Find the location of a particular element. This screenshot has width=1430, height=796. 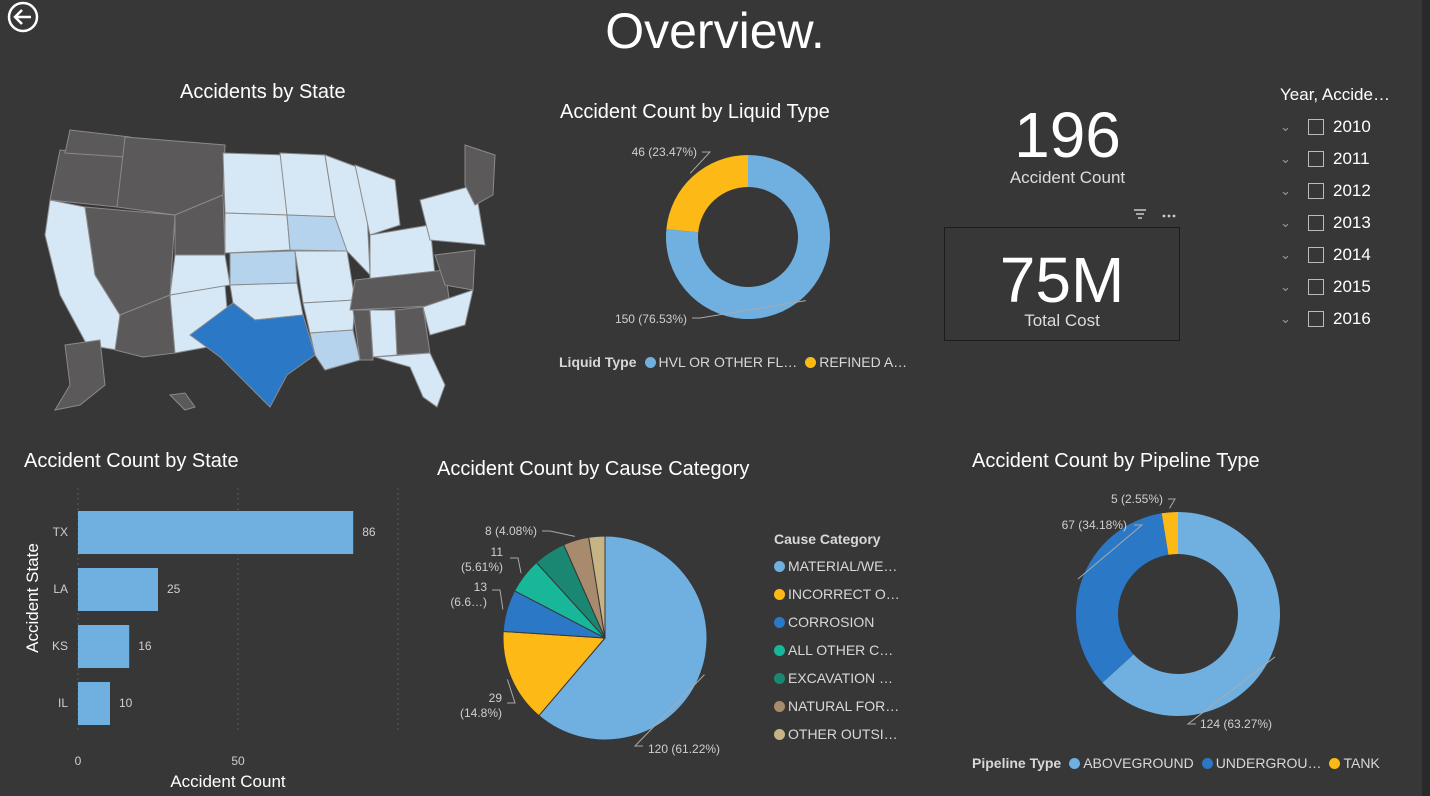

liquid-type-donut: 150 (76.53%) 46 (23.47%) is located at coordinates (730, 240).